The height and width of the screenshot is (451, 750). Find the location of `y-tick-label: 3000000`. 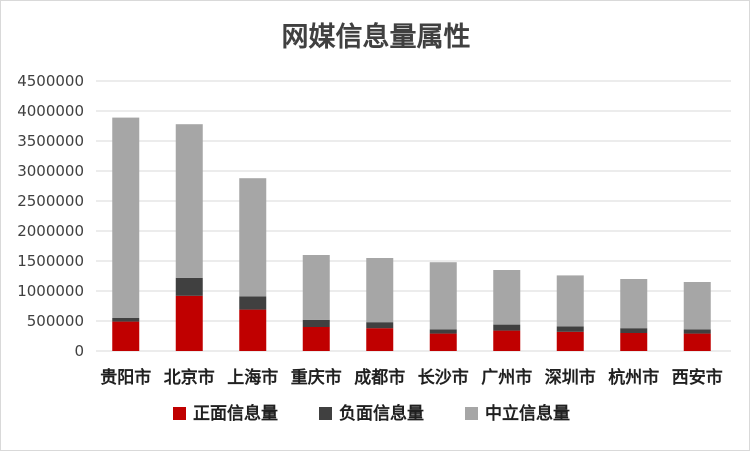

y-tick-label: 3000000 is located at coordinates (50, 171).